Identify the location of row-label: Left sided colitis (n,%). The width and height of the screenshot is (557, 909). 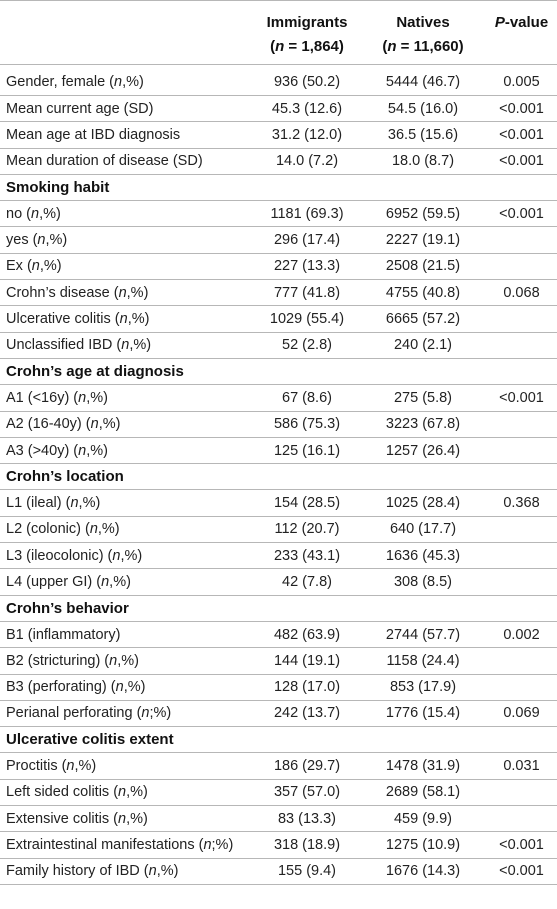
(77, 792).